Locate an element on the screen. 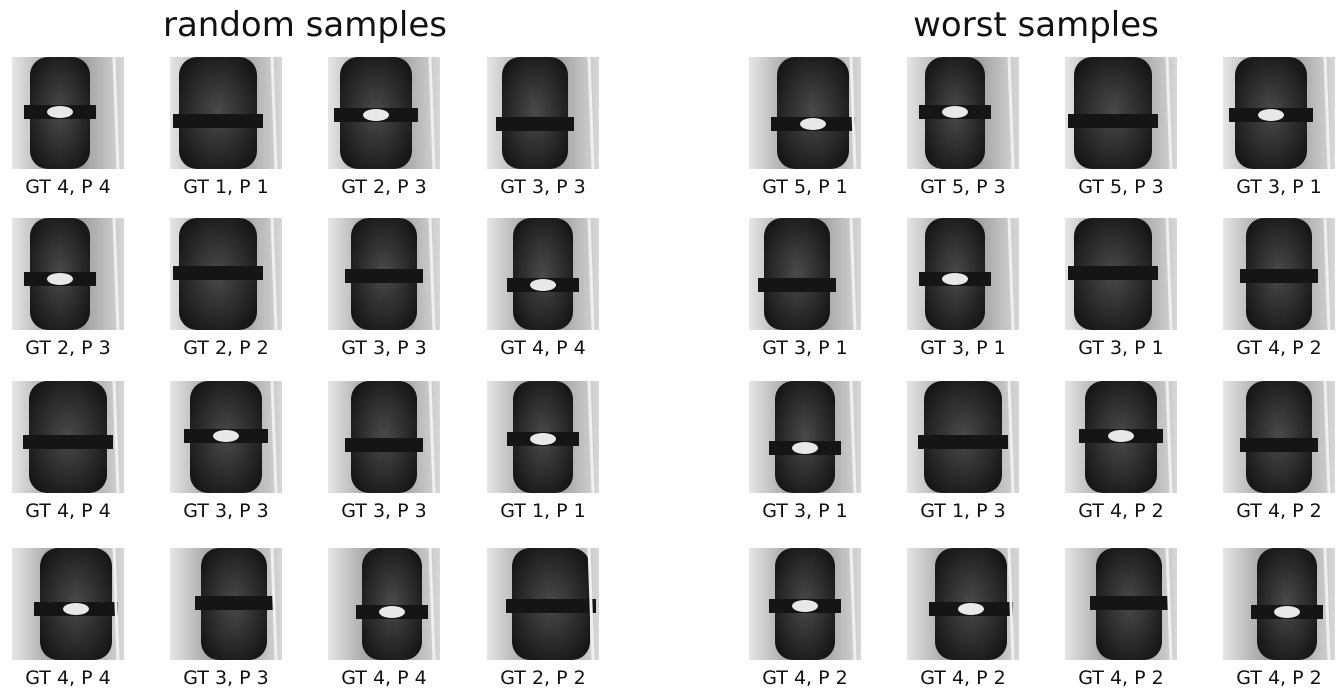  panel-title: random samples is located at coordinates (305, 25).